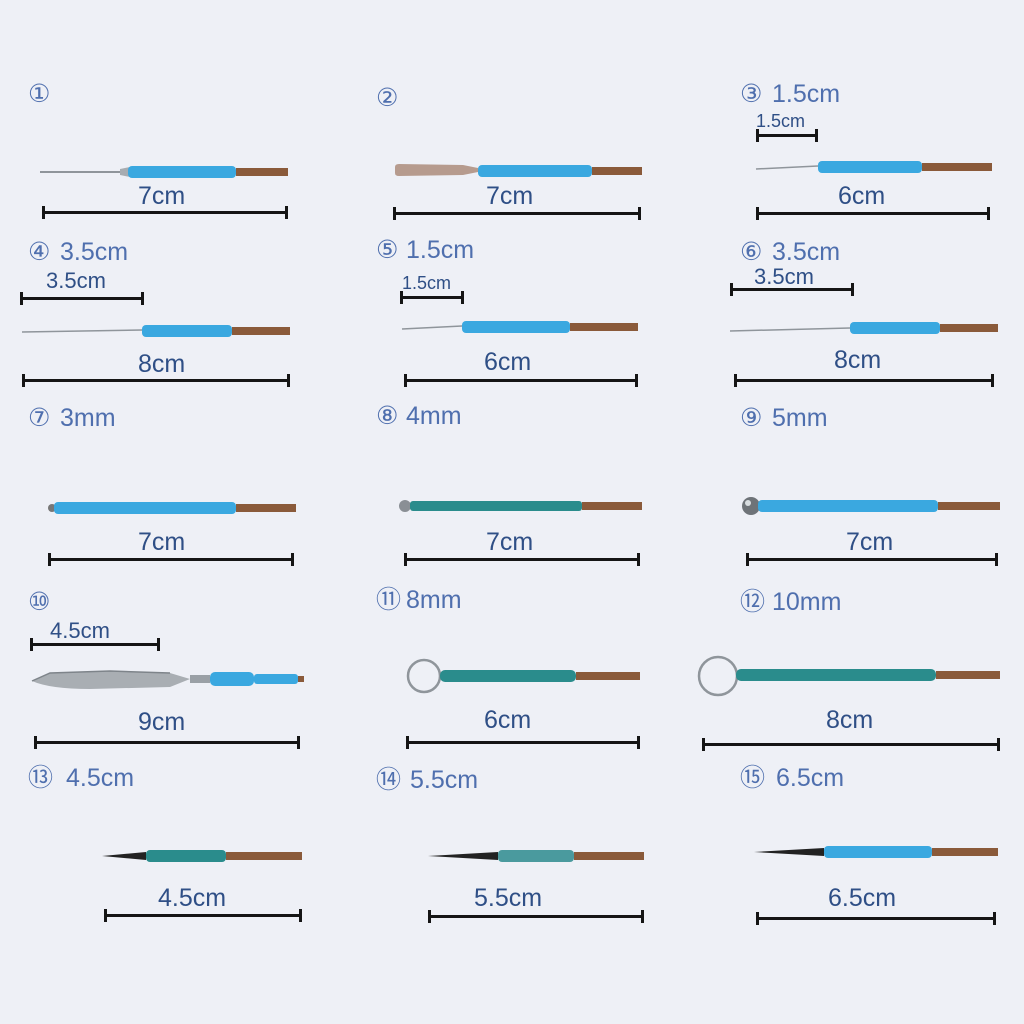 The image size is (1024, 1024). Describe the element at coordinates (162, 722) in the screenshot. I see `length-label: 9cm` at that location.